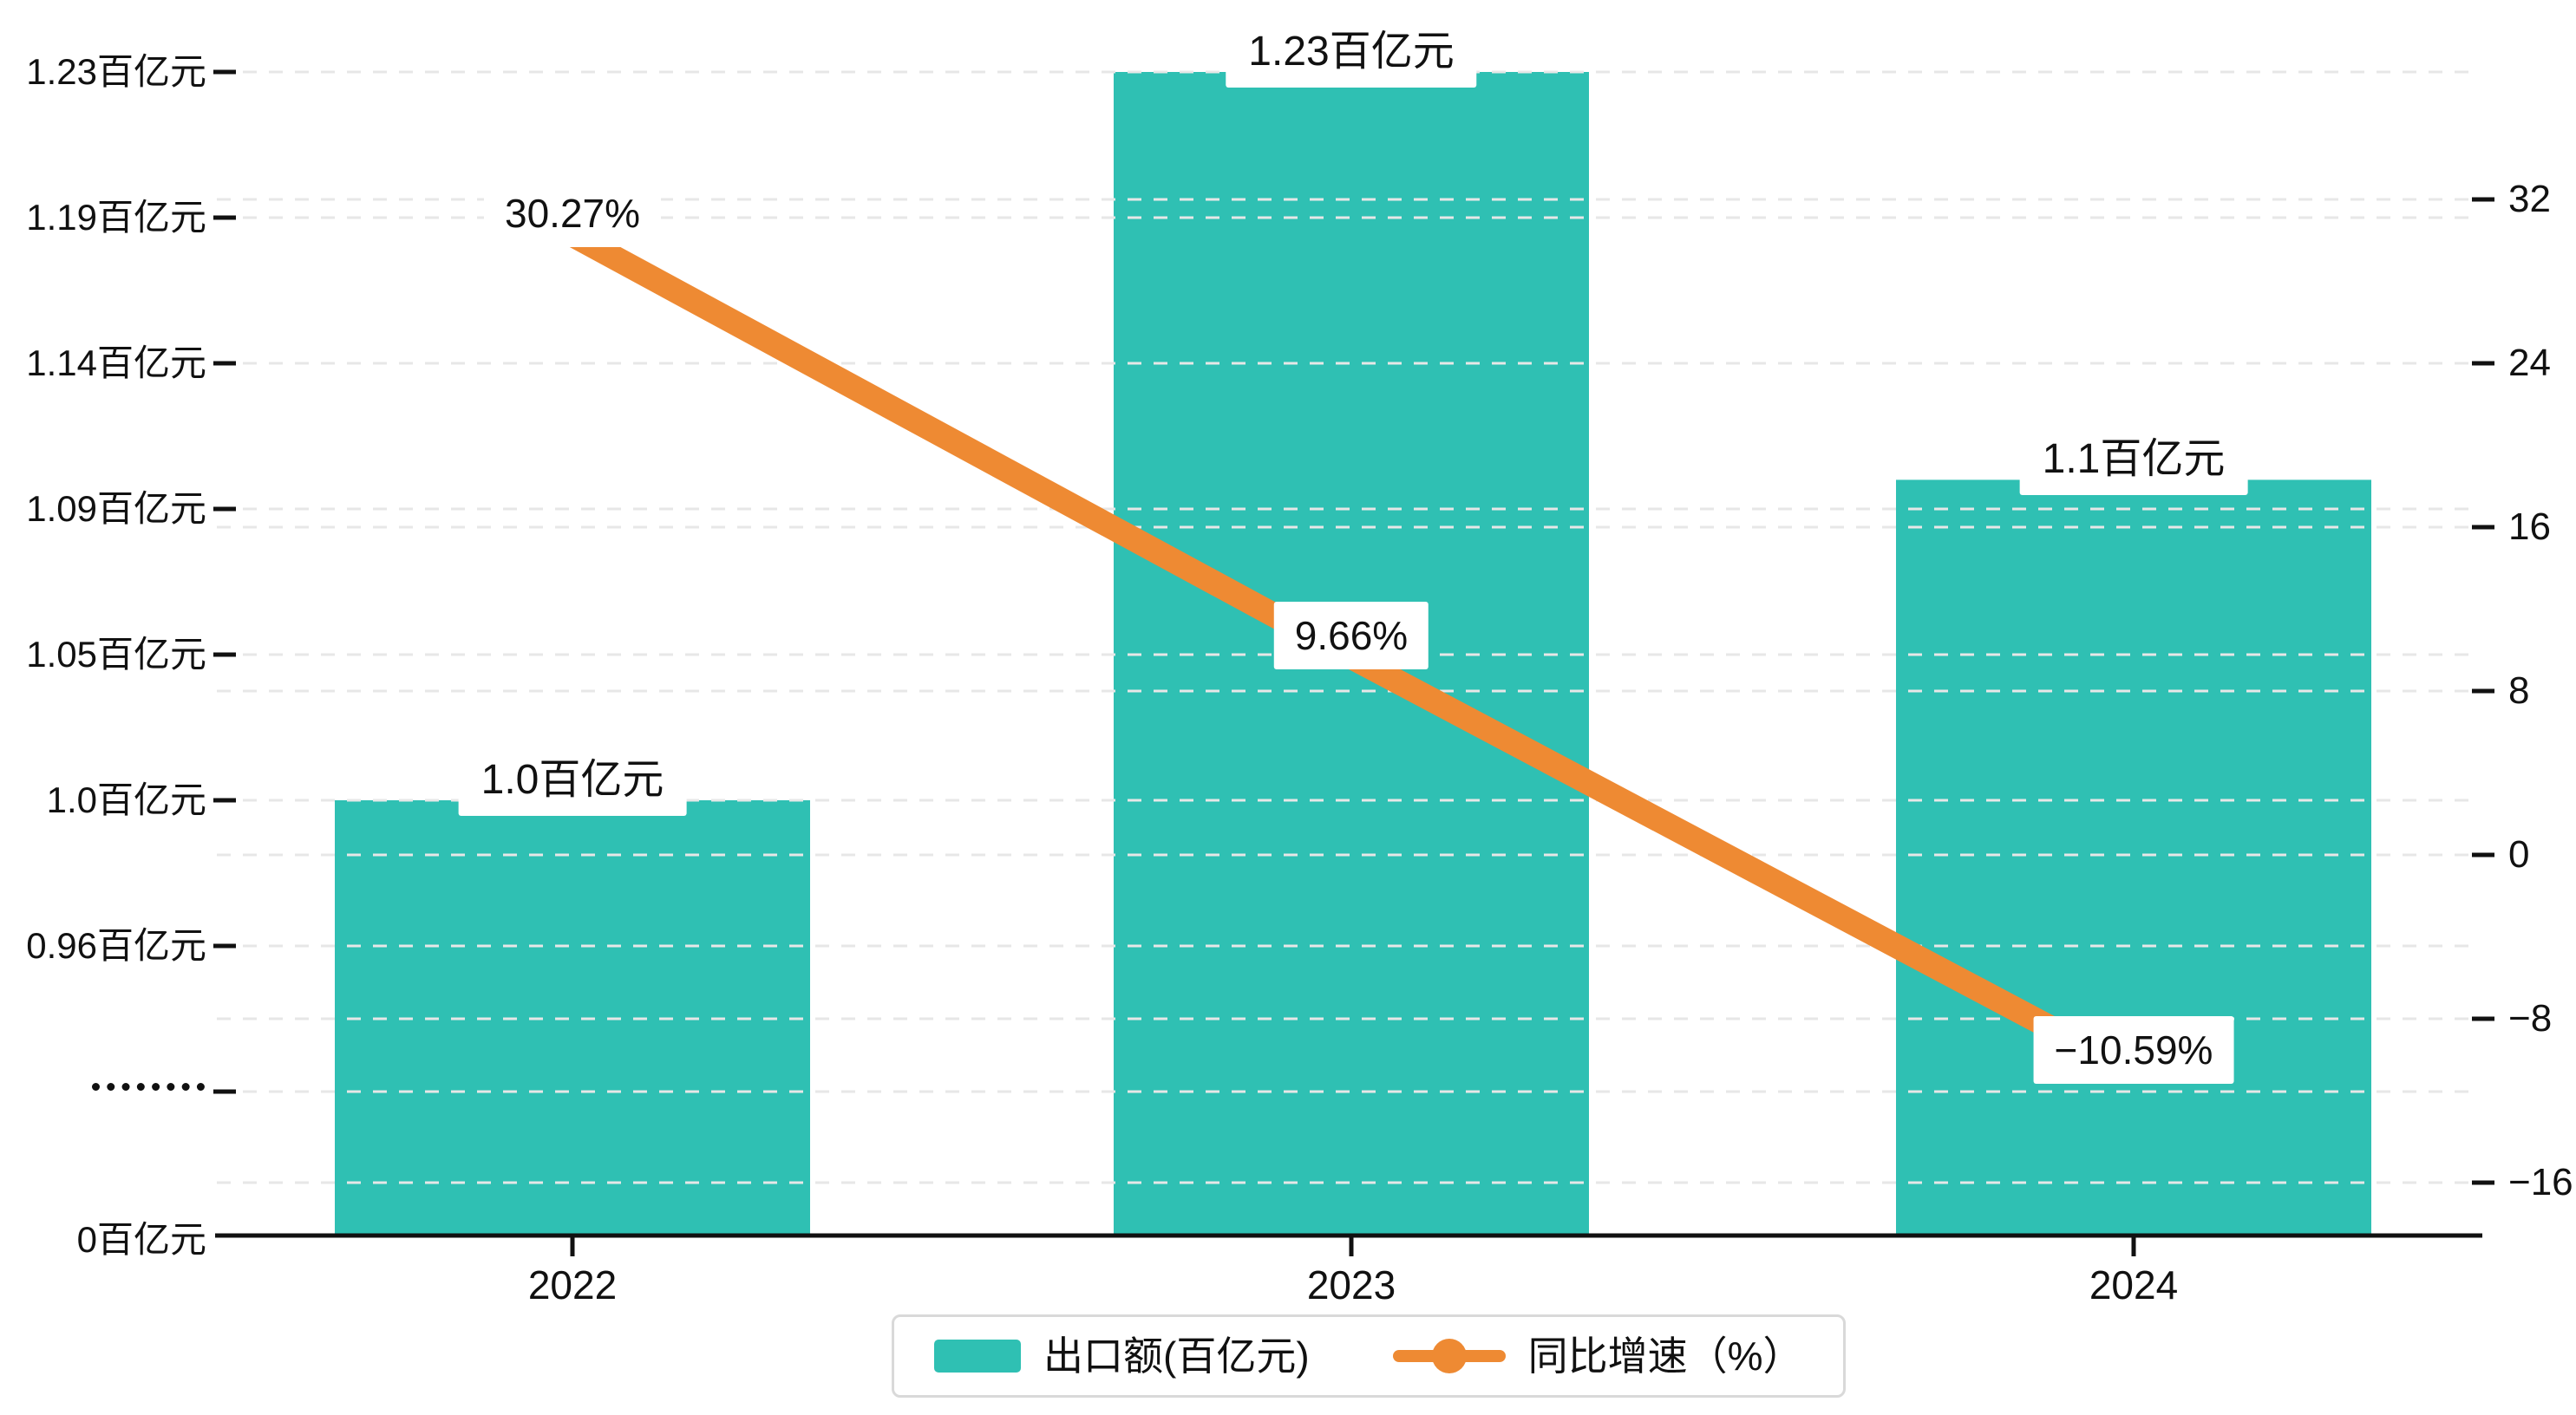 This screenshot has height=1415, width=2576. Describe the element at coordinates (116, 654) in the screenshot. I see `left-axis-tick-label: 1.05百亿元` at that location.